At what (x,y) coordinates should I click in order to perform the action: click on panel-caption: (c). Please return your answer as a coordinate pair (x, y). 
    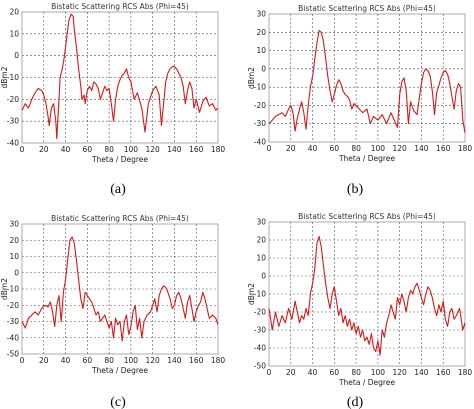
    Looking at the image, I should click on (118, 402).